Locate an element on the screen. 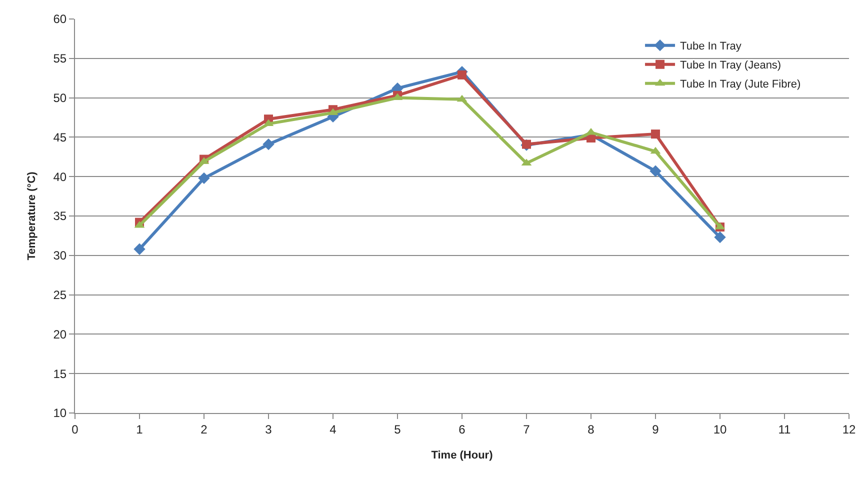 Image resolution: width=868 pixels, height=479 pixels. x-tick-label: 12 is located at coordinates (849, 429).